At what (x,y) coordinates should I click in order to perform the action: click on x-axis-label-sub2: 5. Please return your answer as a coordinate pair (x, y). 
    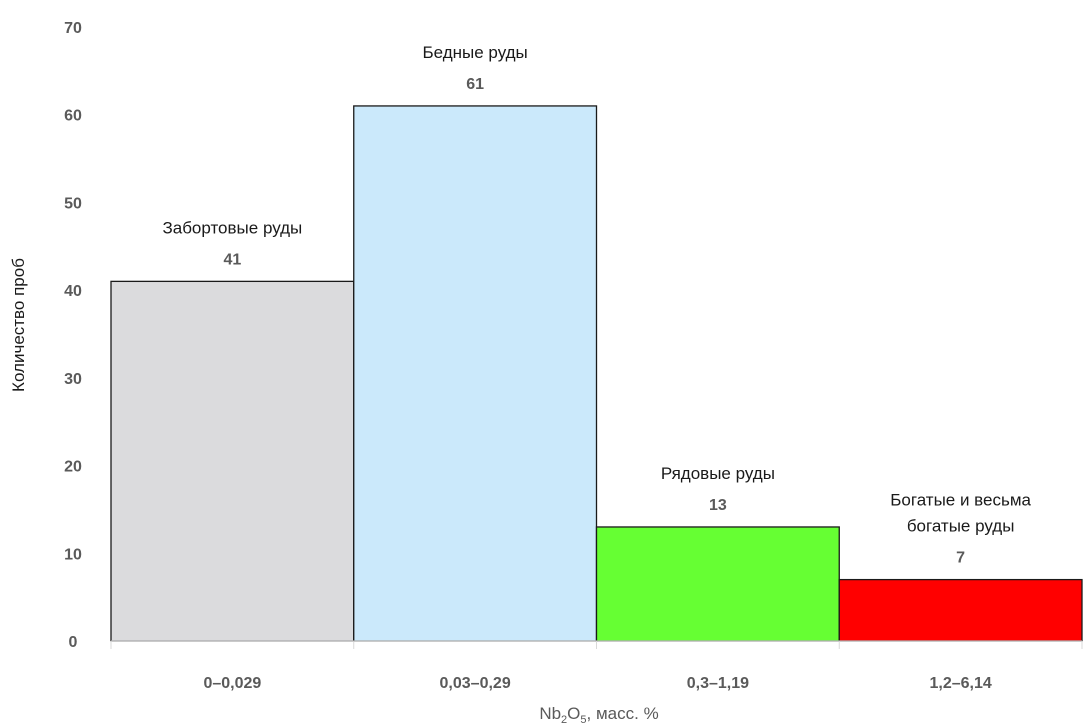
    Looking at the image, I should click on (583, 719).